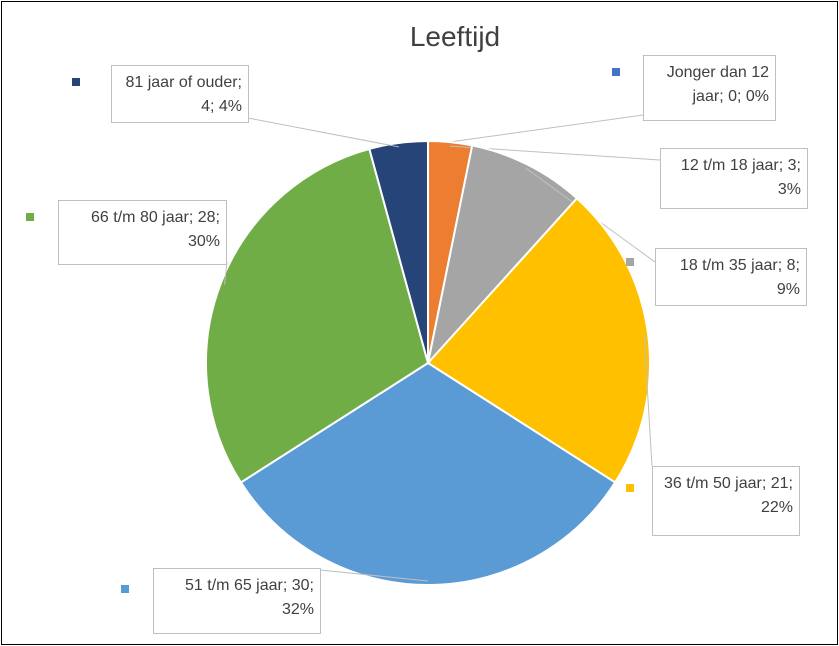 This screenshot has width=839, height=646. Describe the element at coordinates (206, 217) in the screenshot. I see `label-value: 28` at that location.